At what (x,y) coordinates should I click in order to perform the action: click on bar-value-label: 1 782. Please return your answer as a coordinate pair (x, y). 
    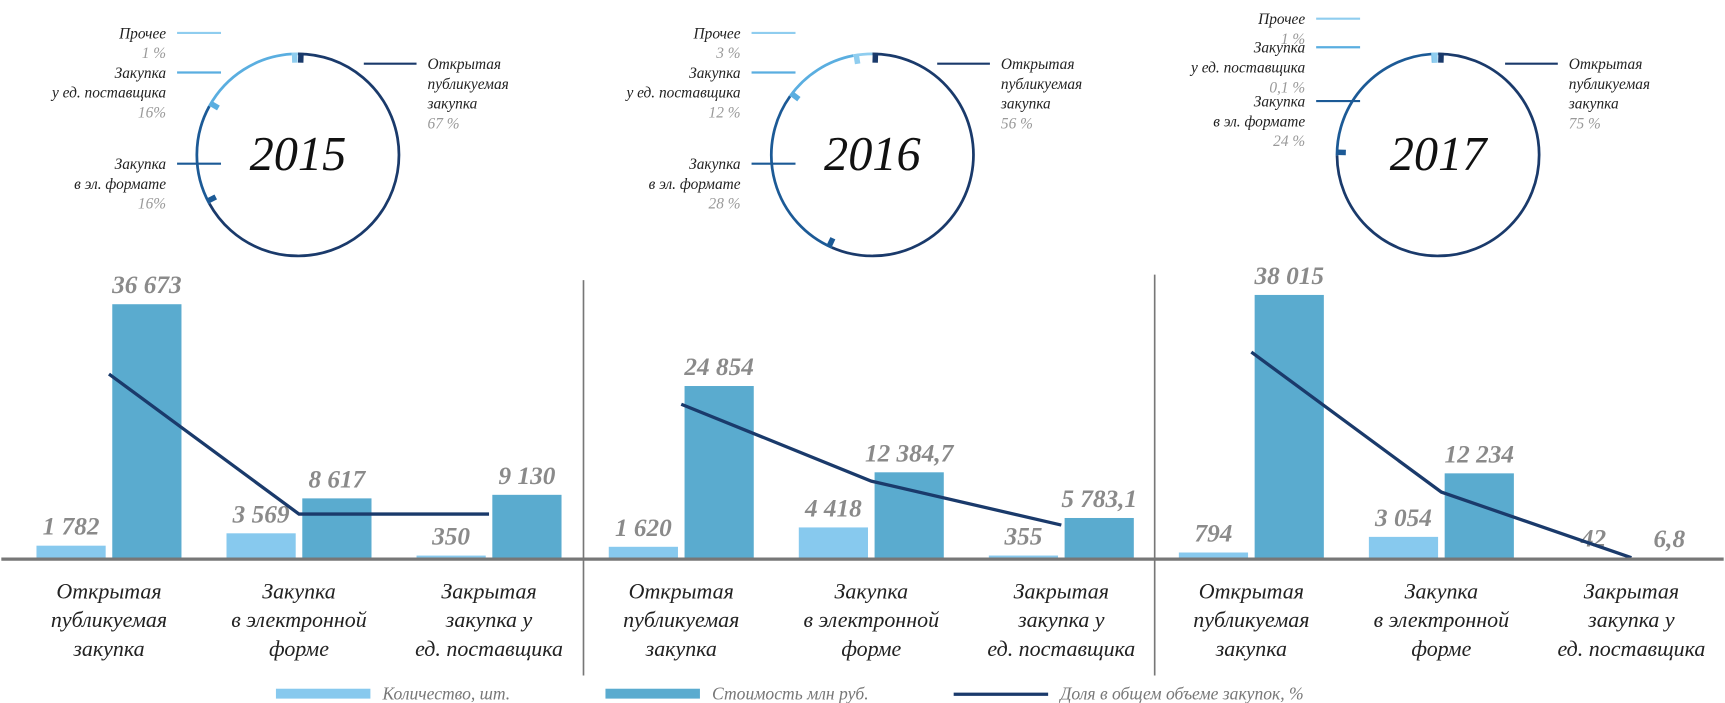
    Looking at the image, I should click on (71, 527).